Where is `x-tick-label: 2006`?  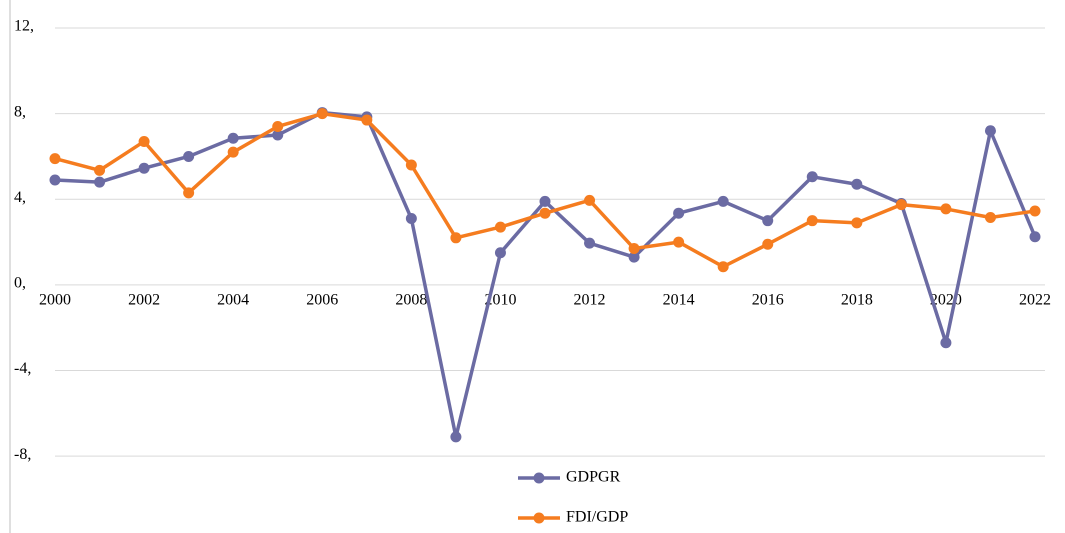 x-tick-label: 2006 is located at coordinates (322, 300).